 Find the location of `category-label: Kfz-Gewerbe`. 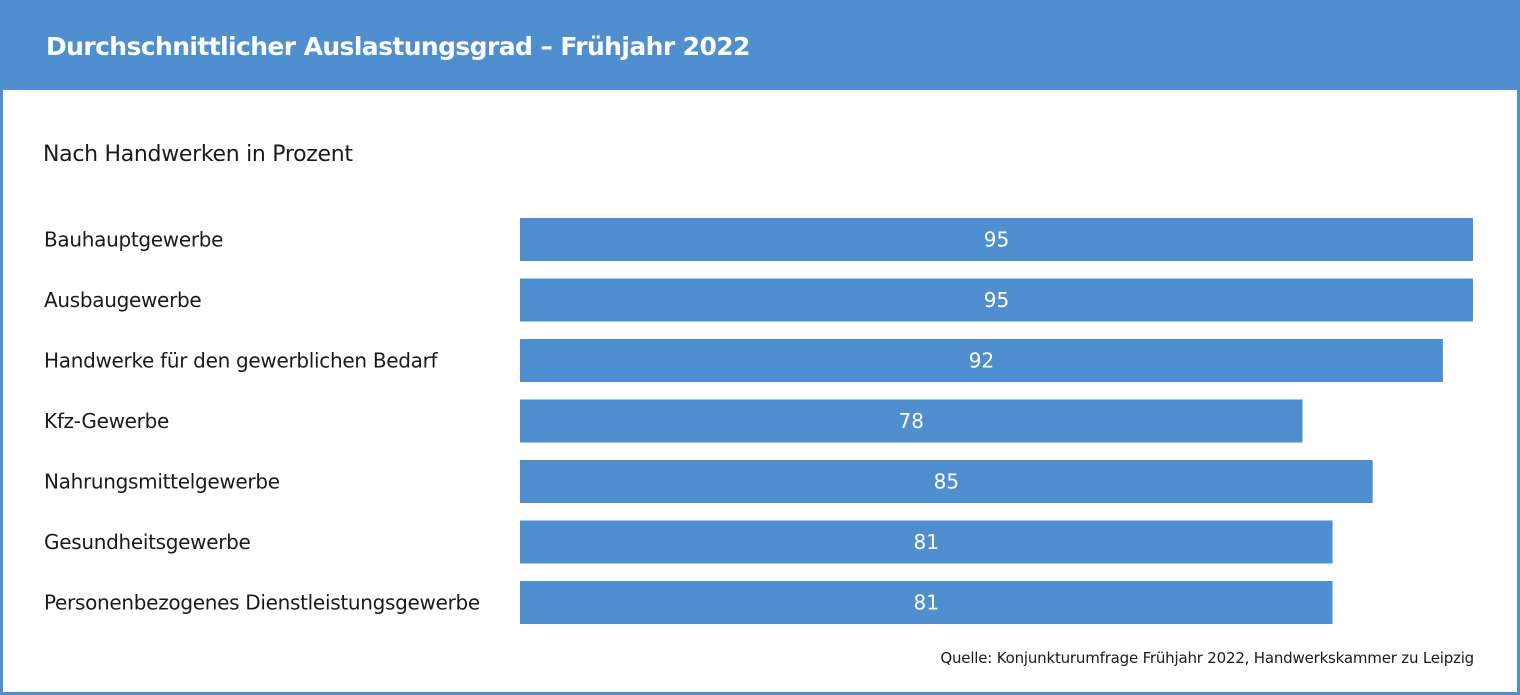

category-label: Kfz-Gewerbe is located at coordinates (106, 421).